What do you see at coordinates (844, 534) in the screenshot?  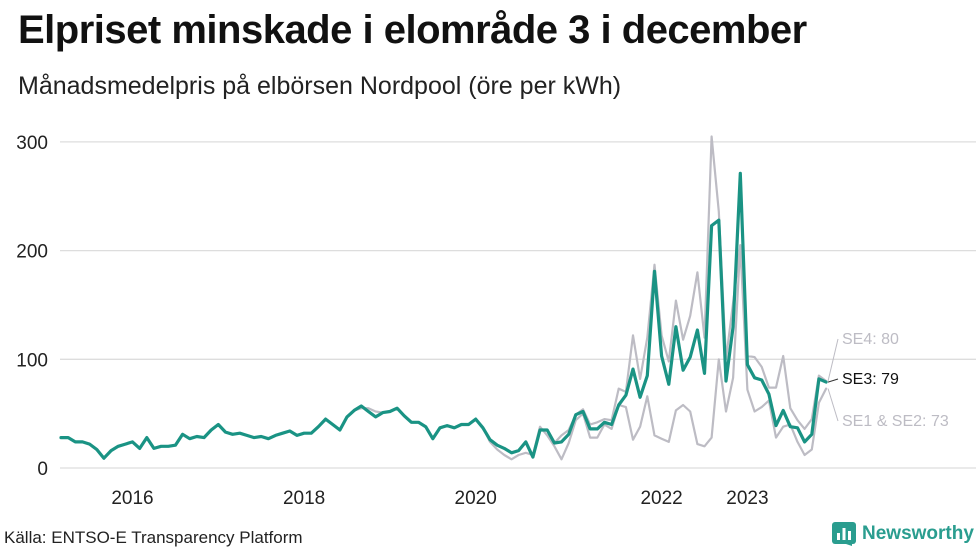 I see `newsworthy-logo-icon` at bounding box center [844, 534].